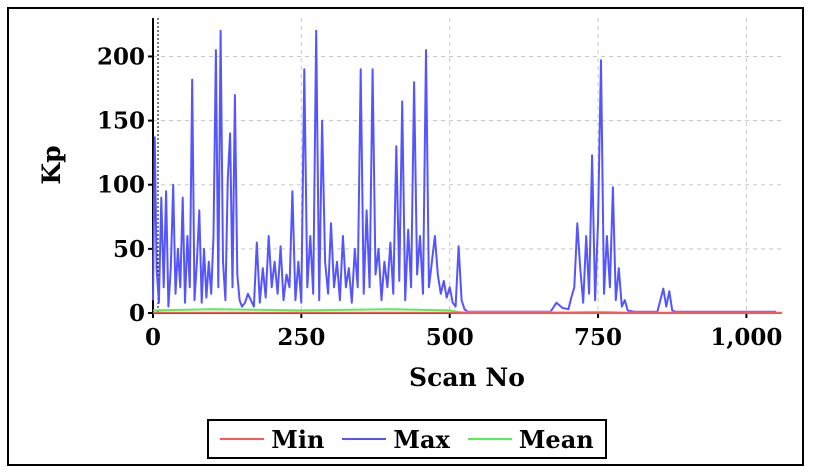 Image resolution: width=813 pixels, height=474 pixels. Describe the element at coordinates (121, 121) in the screenshot. I see `y-tick-label: 150` at that location.